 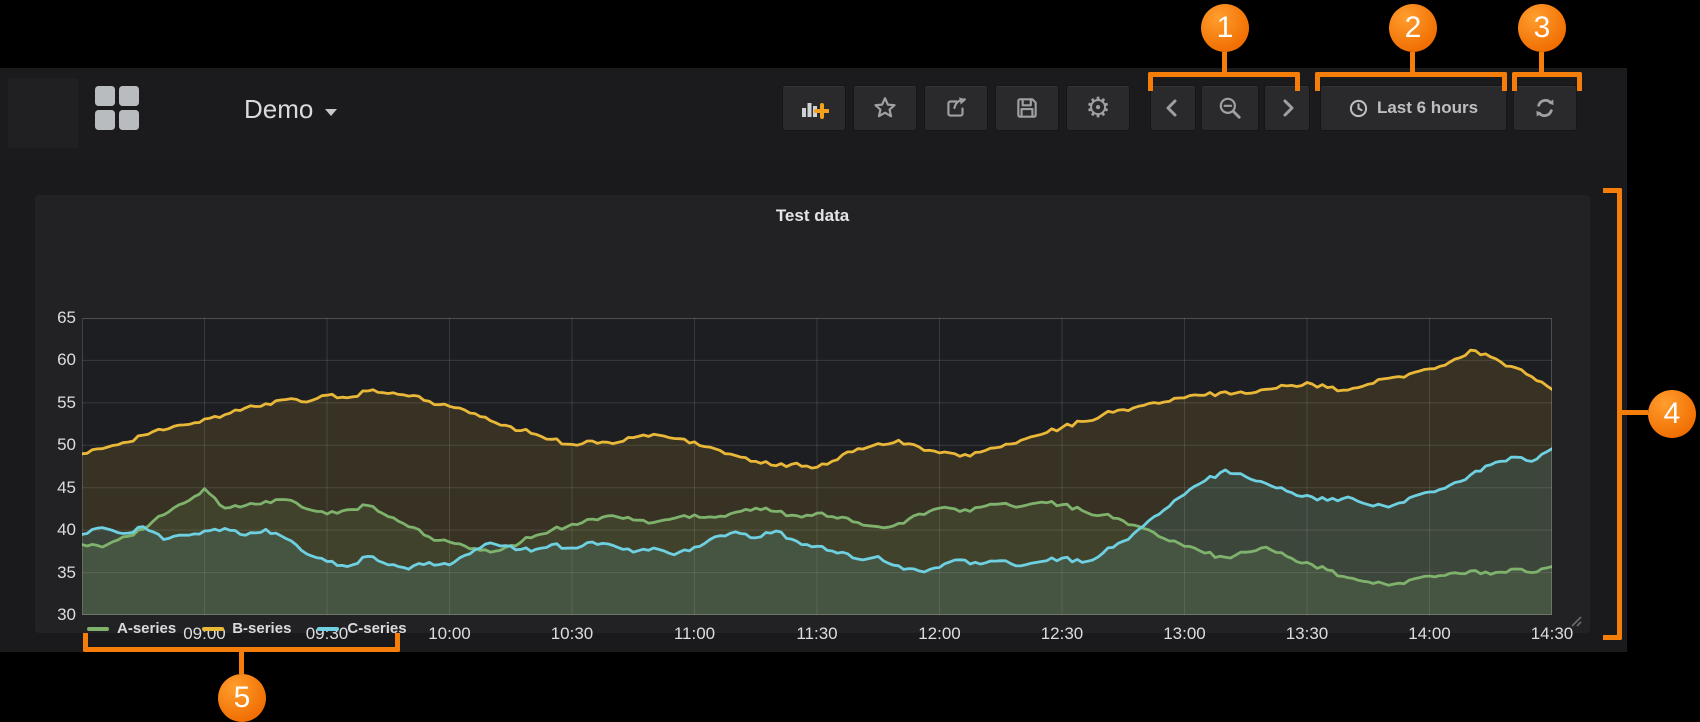 I want to click on callout-1: 1, so click(x=1225, y=28).